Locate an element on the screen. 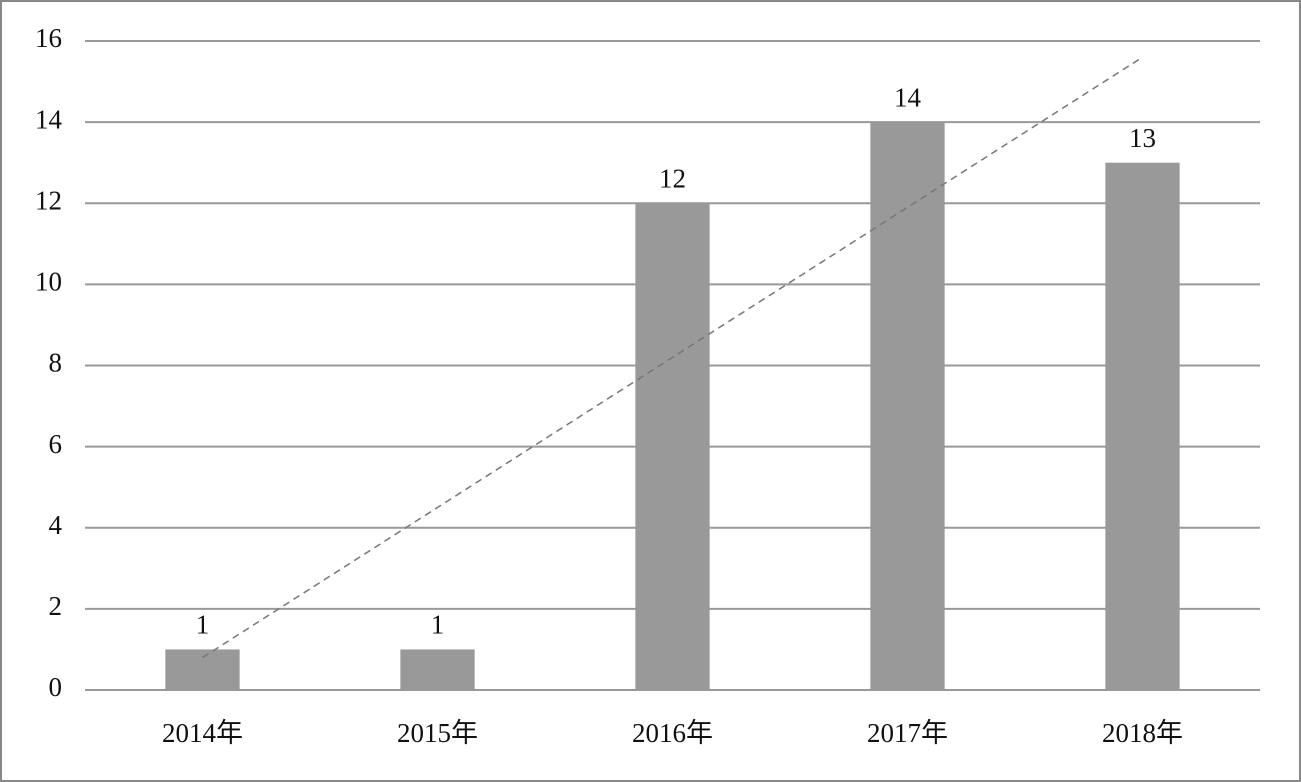 Image resolution: width=1301 pixels, height=782 pixels. y-tick-label: 6 is located at coordinates (56, 444).